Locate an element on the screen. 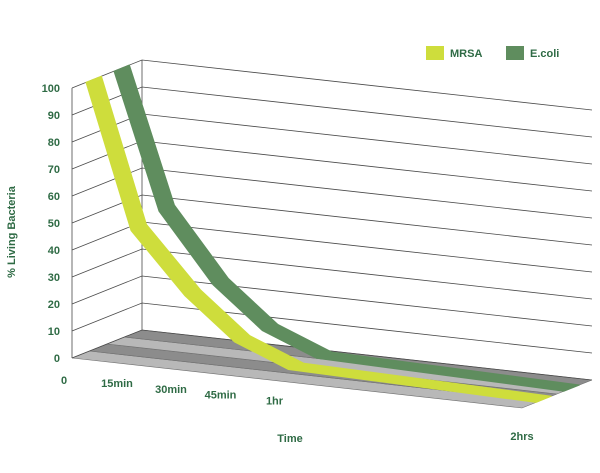  x-tick-label: 15min is located at coordinates (117, 384).